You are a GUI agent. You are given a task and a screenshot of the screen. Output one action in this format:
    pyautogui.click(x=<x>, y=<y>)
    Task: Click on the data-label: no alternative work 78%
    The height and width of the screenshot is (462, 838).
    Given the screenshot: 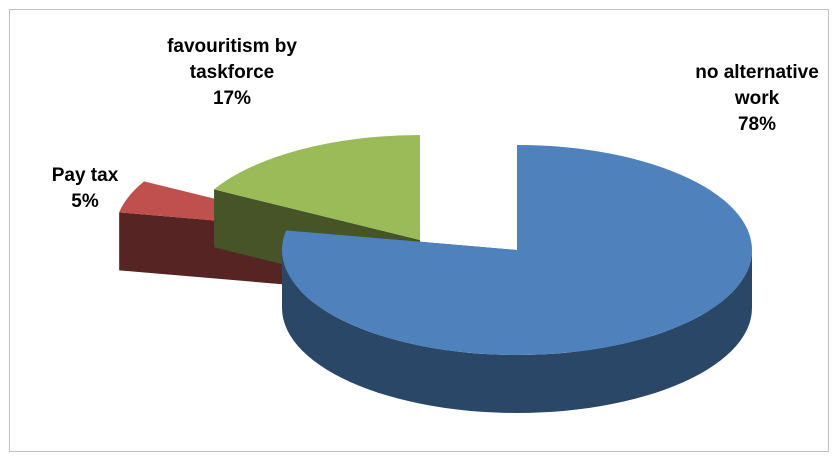 What is the action you would take?
    pyautogui.click(x=757, y=99)
    